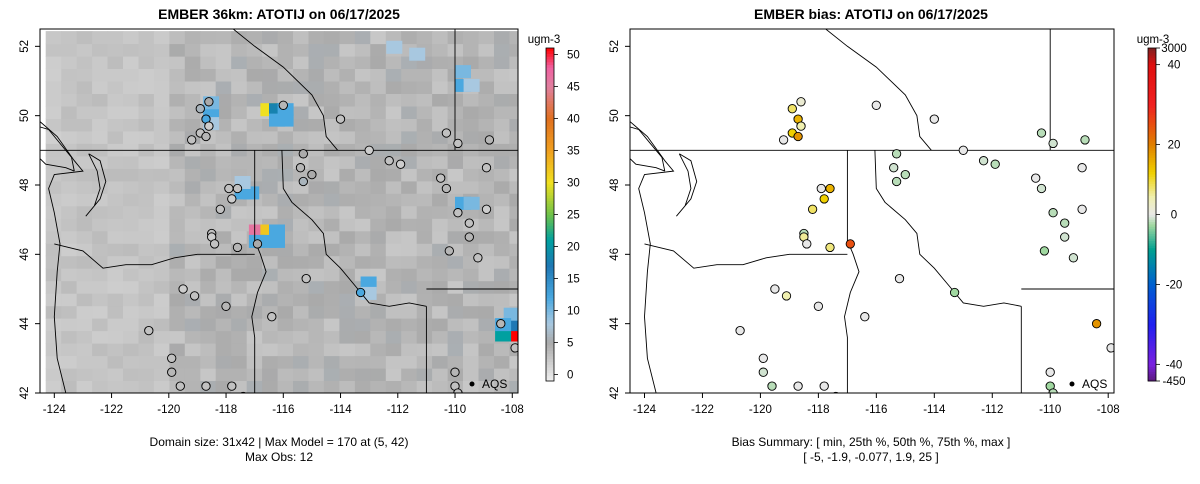  Describe the element at coordinates (573, 119) in the screenshot. I see `colorbar-tick-label: 40` at that location.